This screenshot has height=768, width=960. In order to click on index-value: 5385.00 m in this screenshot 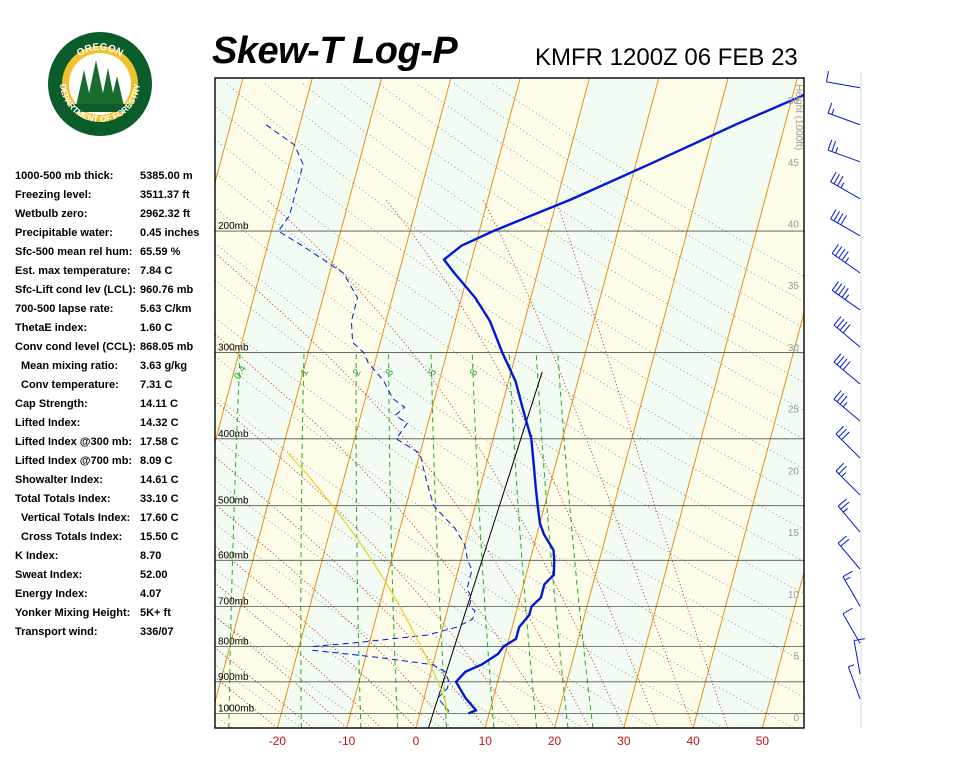, I will do `click(166, 176)`.